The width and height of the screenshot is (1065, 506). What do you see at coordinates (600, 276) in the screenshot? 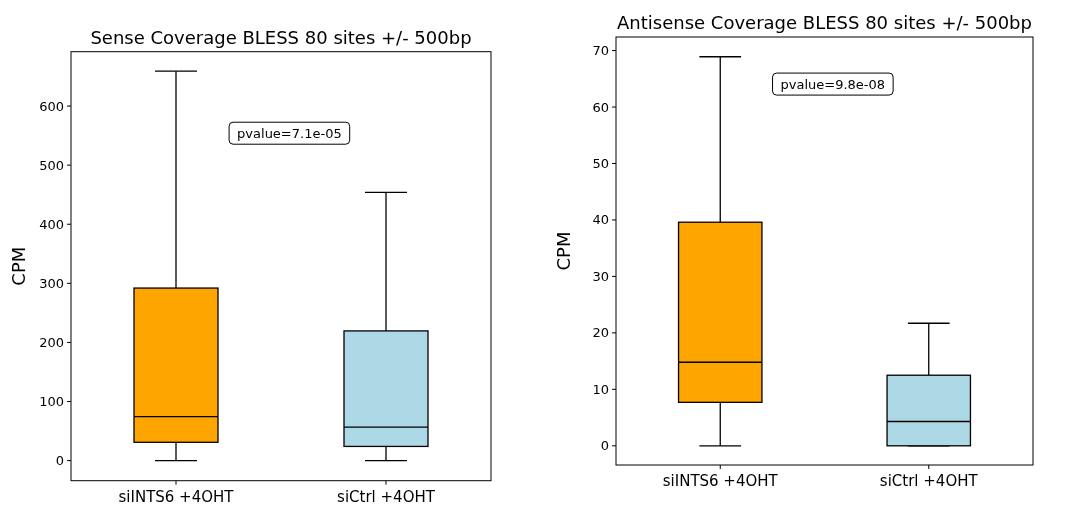
I see `y-tick-label: 30` at bounding box center [600, 276].